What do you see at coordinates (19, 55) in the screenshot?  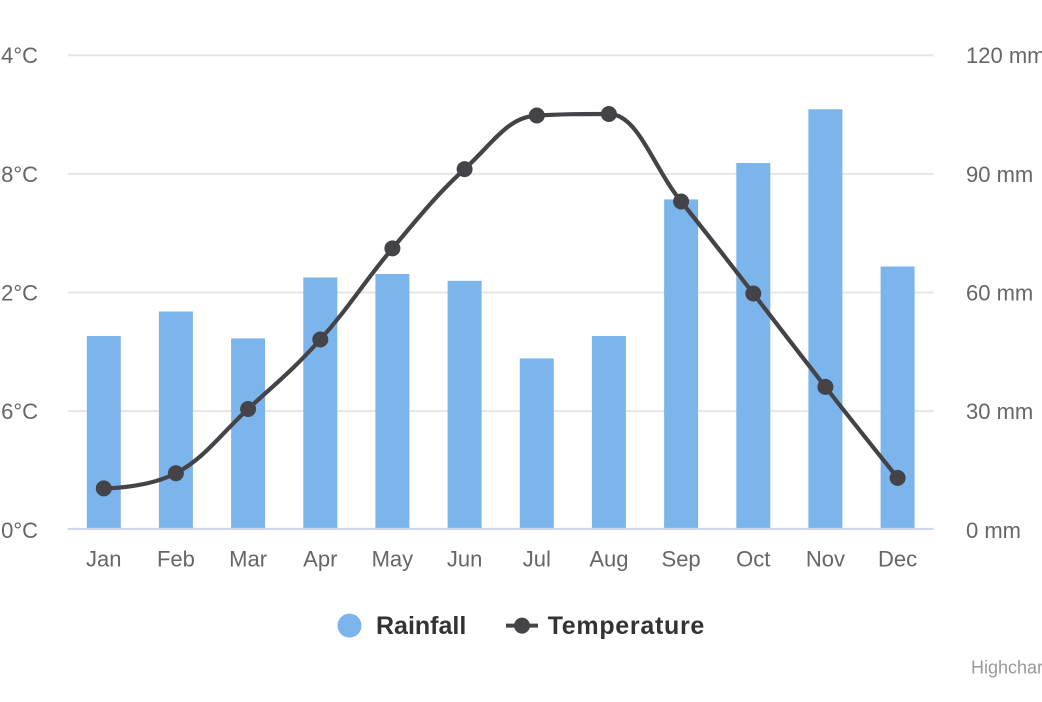 I see `svg-text: 24°C` at bounding box center [19, 55].